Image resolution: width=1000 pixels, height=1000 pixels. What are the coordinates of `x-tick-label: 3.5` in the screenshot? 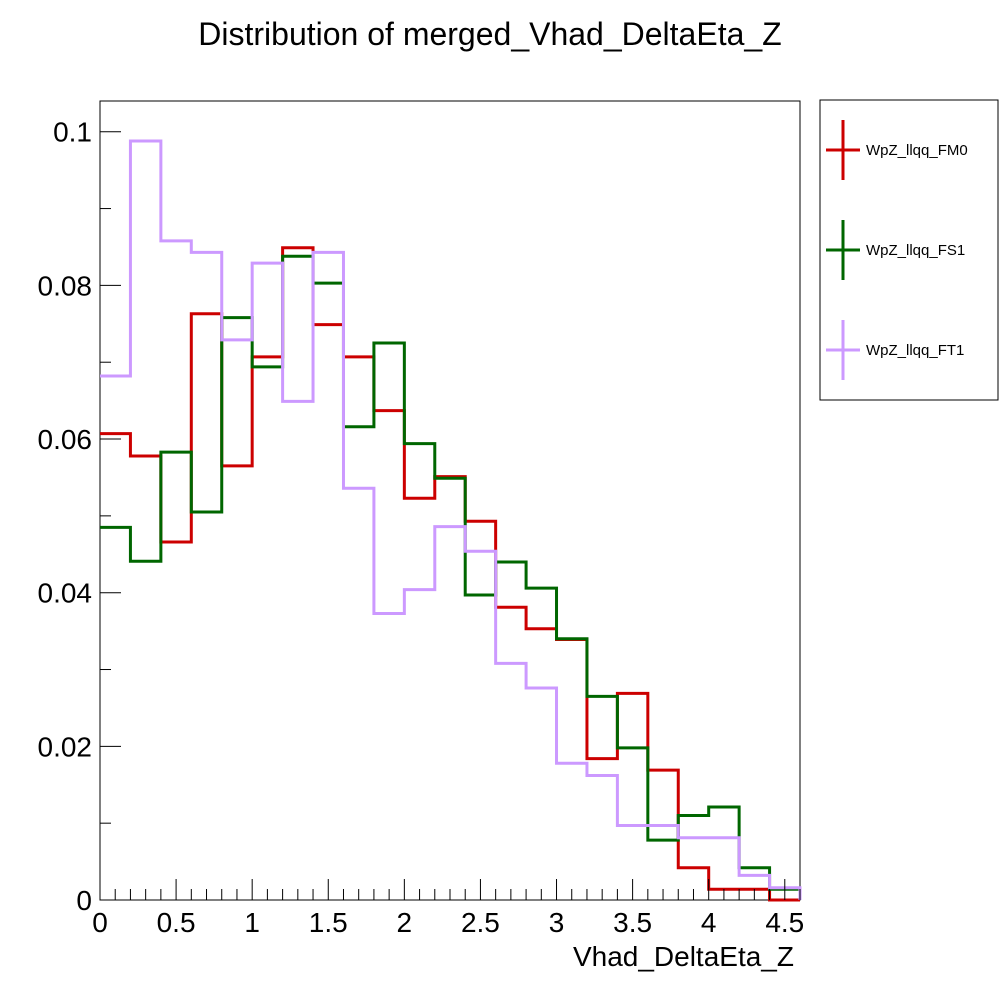 It's located at (632, 922).